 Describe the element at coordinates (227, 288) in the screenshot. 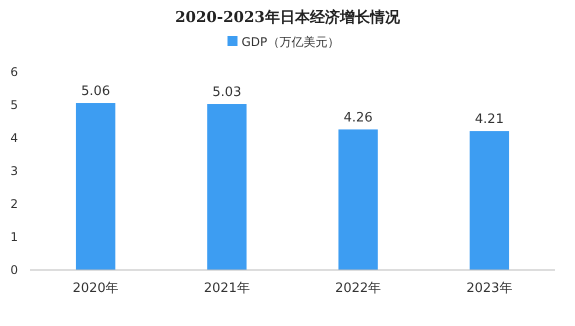

I see `x-tick-label: 2021年` at that location.